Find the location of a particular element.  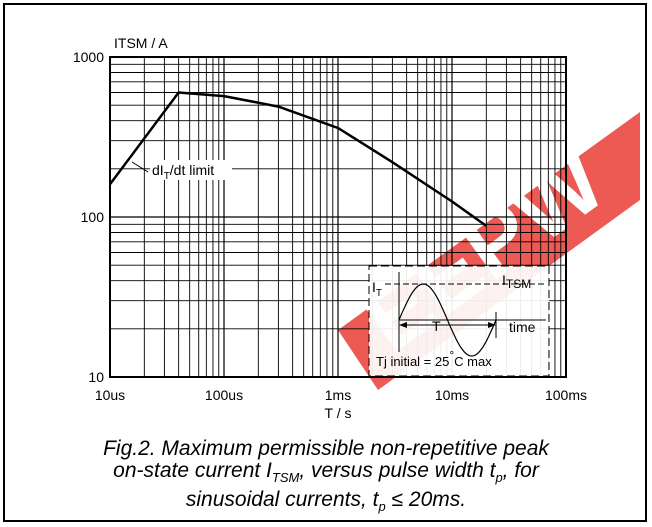

arrow-left-icon is located at coordinates (403, 325).